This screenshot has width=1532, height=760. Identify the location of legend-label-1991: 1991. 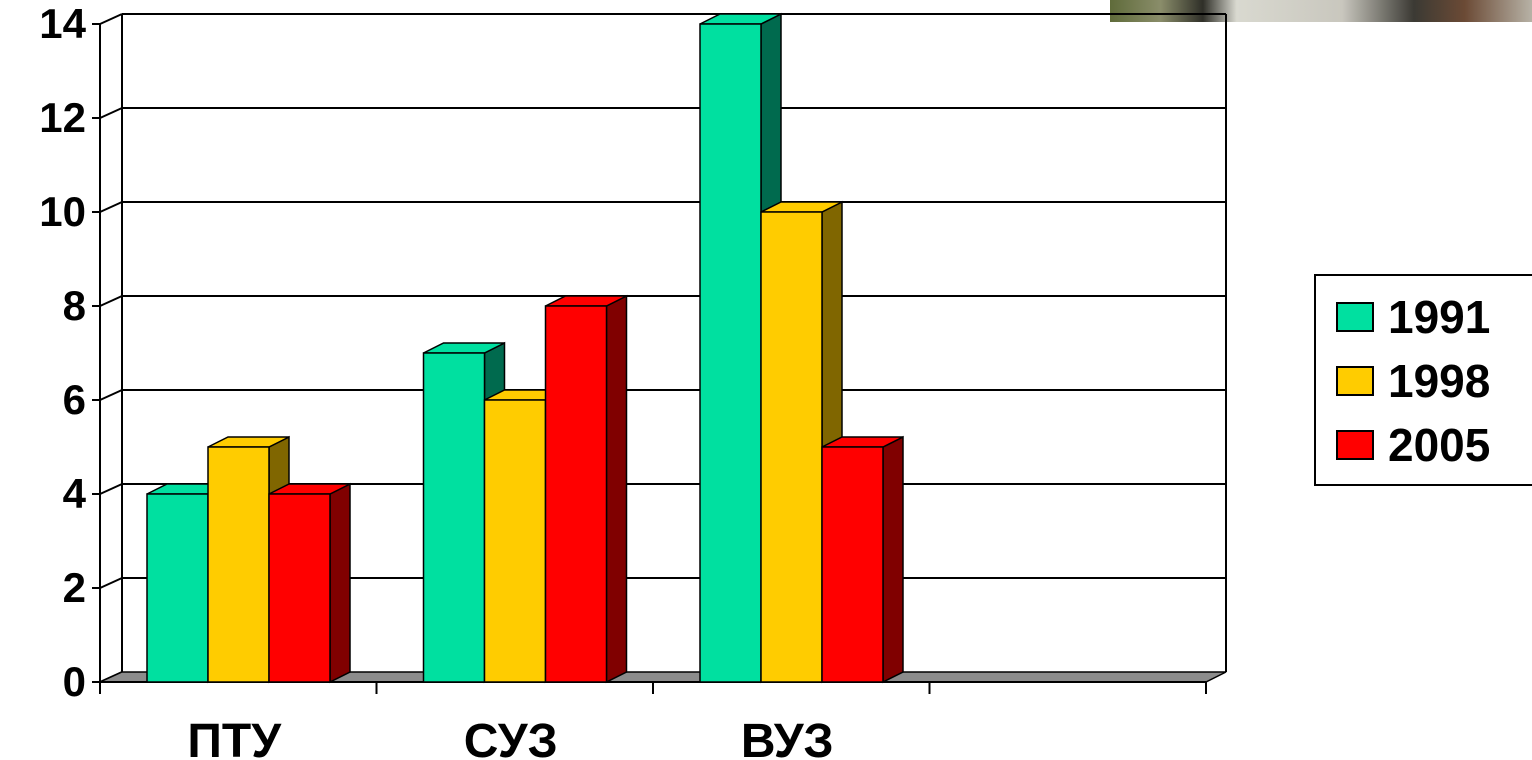
(1439, 317).